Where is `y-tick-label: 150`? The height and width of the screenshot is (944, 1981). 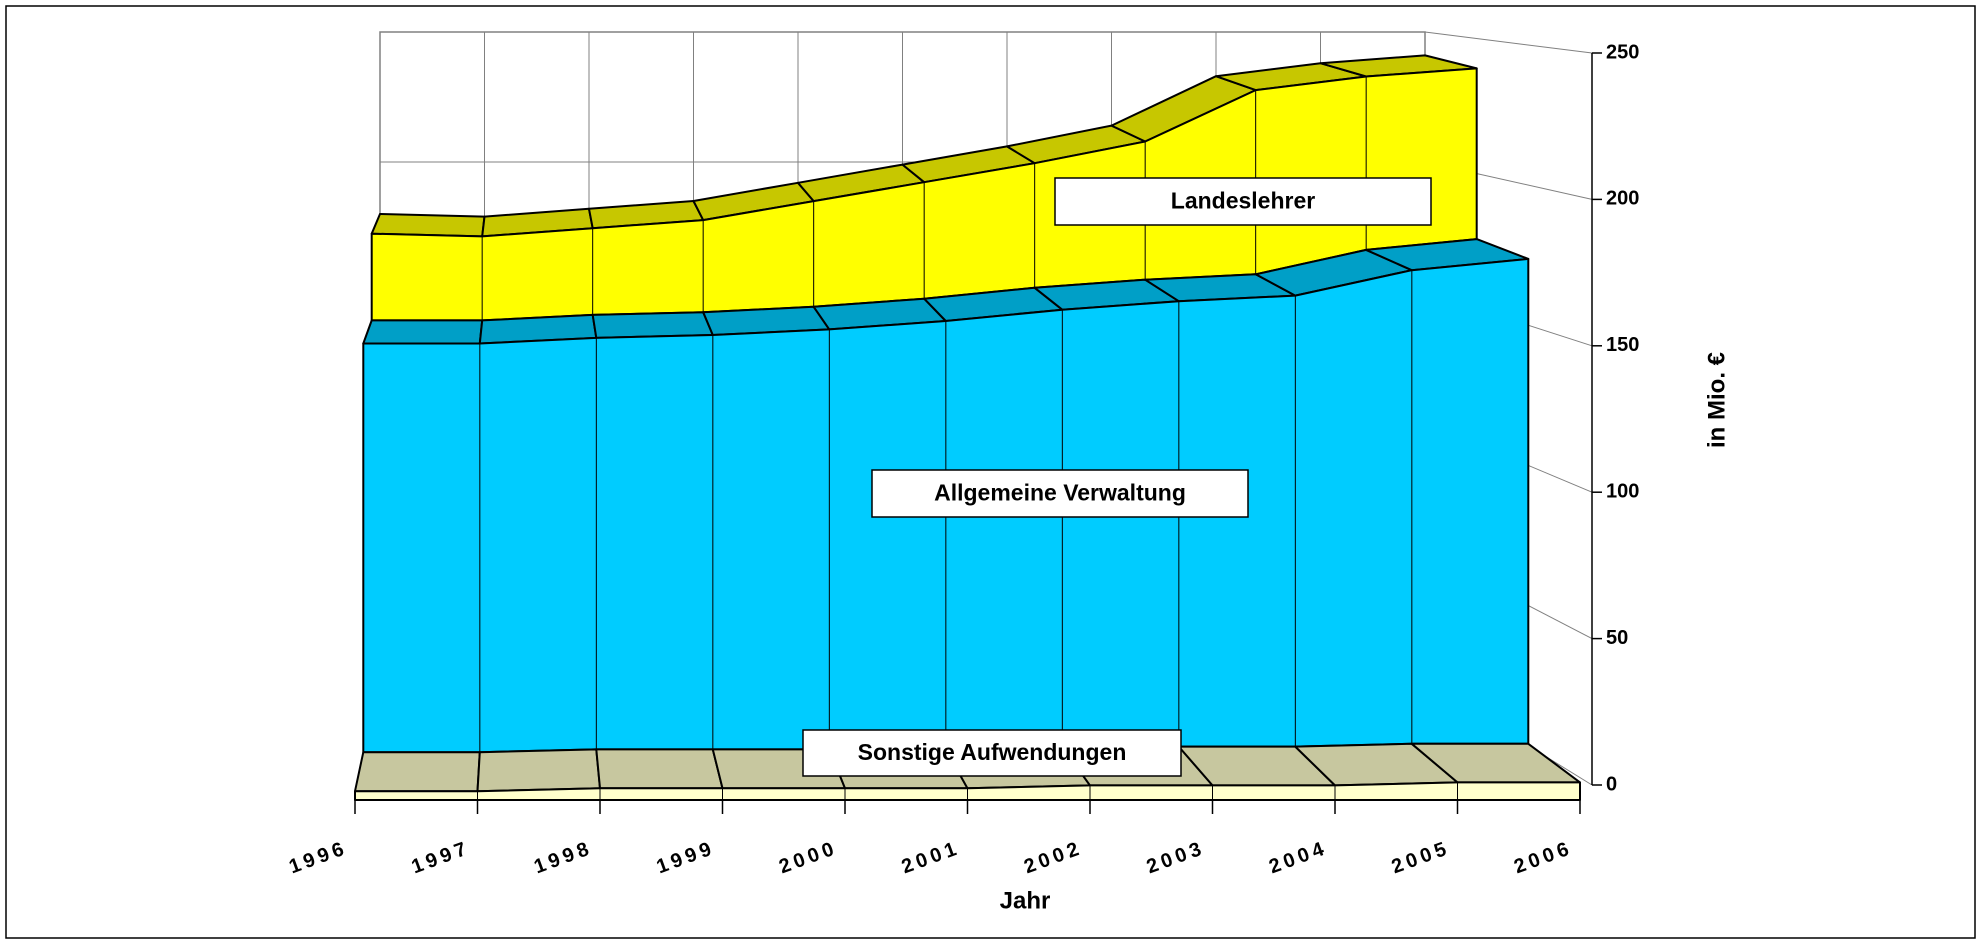 y-tick-label: 150 is located at coordinates (1622, 345).